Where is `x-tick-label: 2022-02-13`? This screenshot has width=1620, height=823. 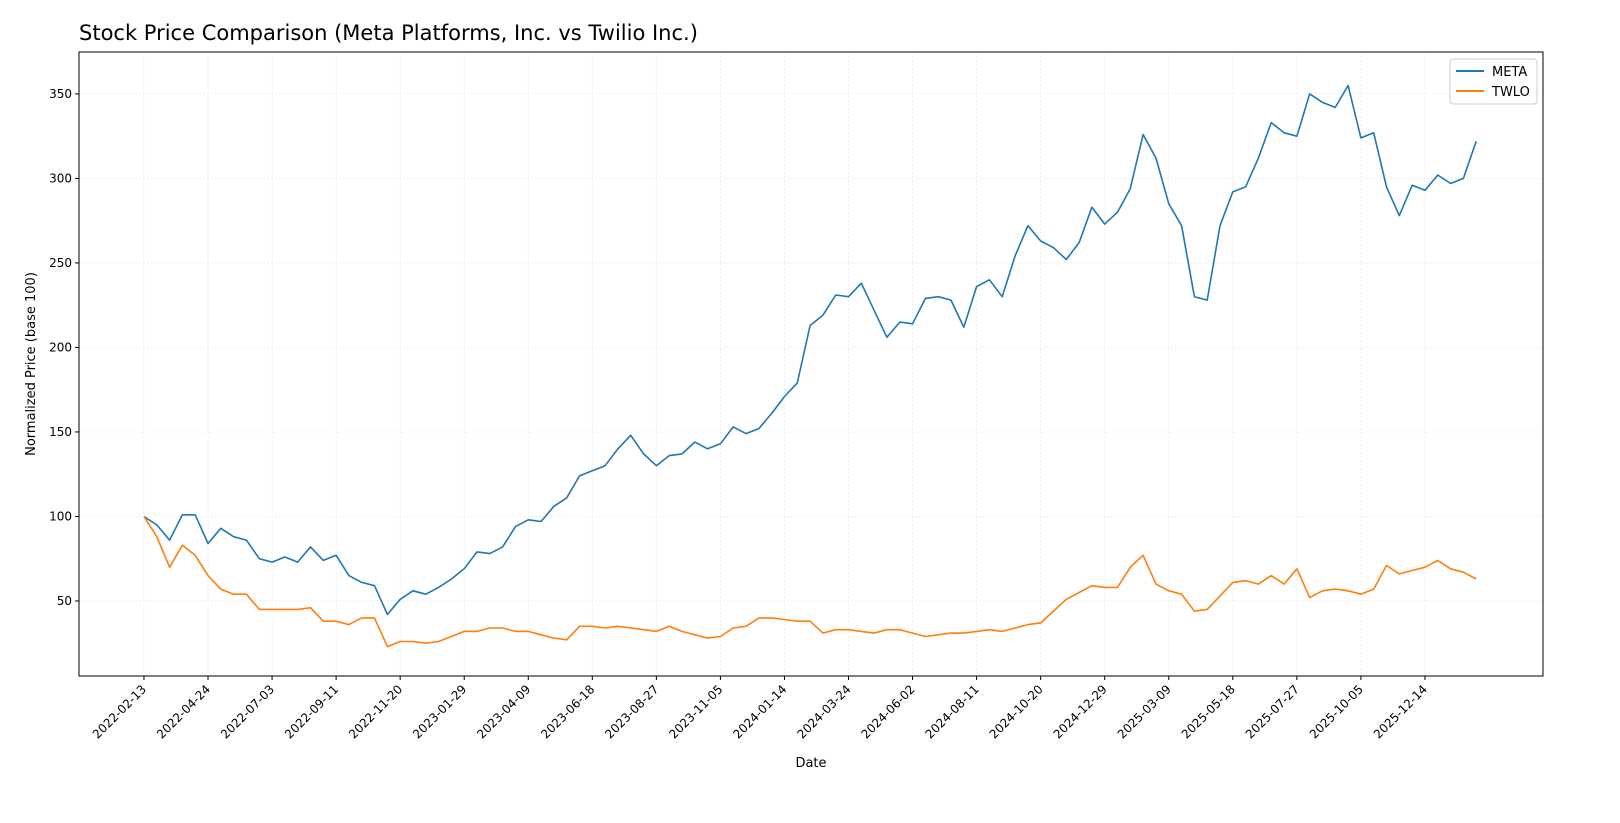 x-tick-label: 2022-02-13 is located at coordinates (119, 711).